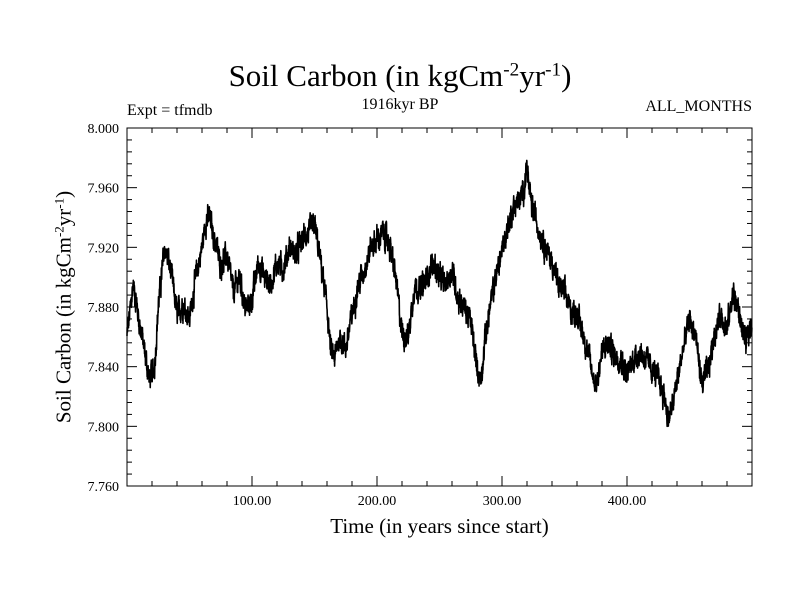 The width and height of the screenshot is (800, 600). Describe the element at coordinates (104, 427) in the screenshot. I see `y-tick-label: 7.800` at that location.